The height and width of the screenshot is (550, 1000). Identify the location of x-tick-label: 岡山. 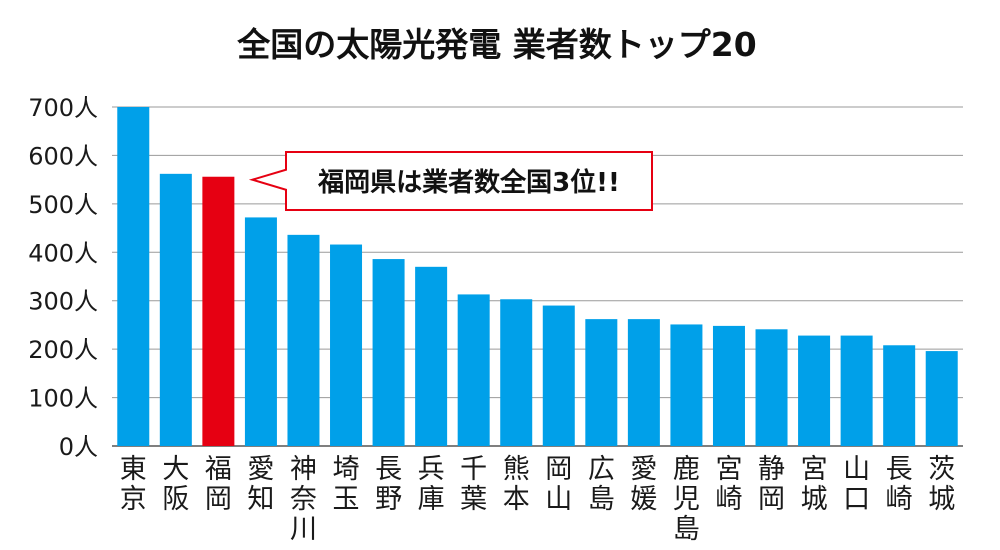
(558, 484).